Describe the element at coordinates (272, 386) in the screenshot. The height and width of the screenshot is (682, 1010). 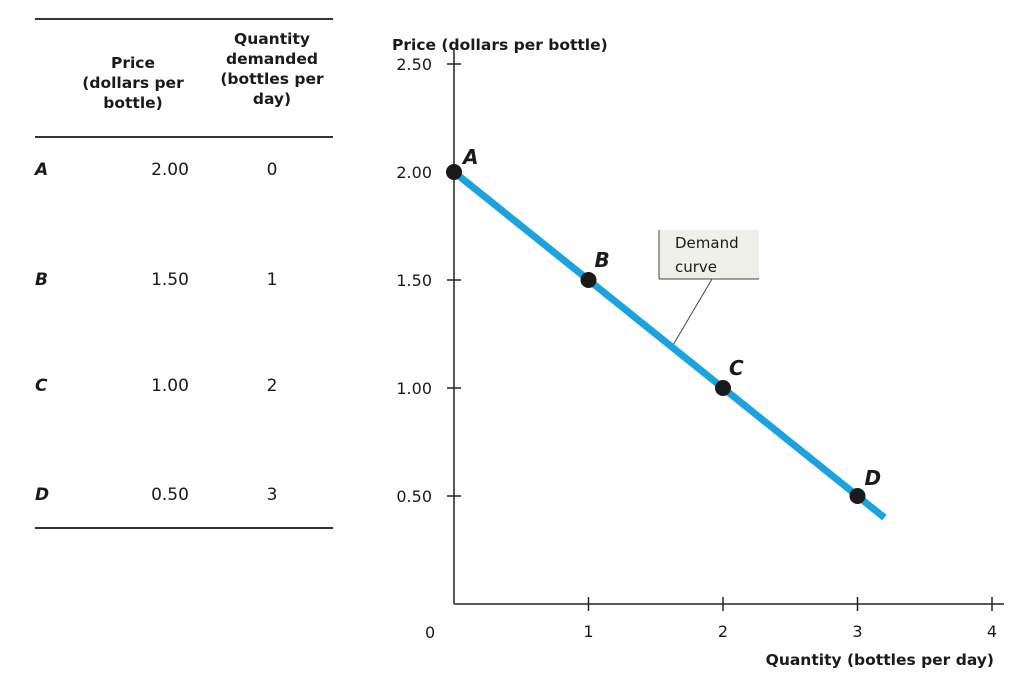
I see `row-quantity: 2` at that location.